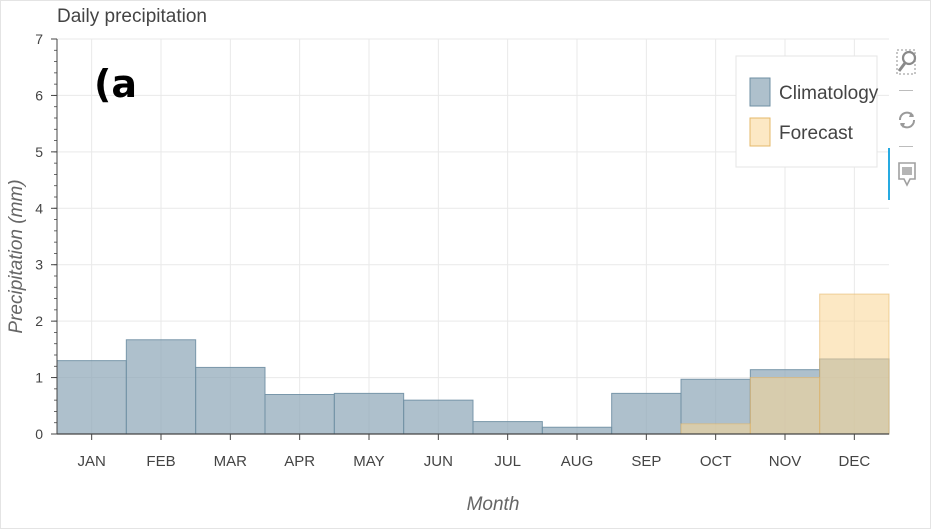  I want to click on legend: Climatology Forecast, so click(807, 111).